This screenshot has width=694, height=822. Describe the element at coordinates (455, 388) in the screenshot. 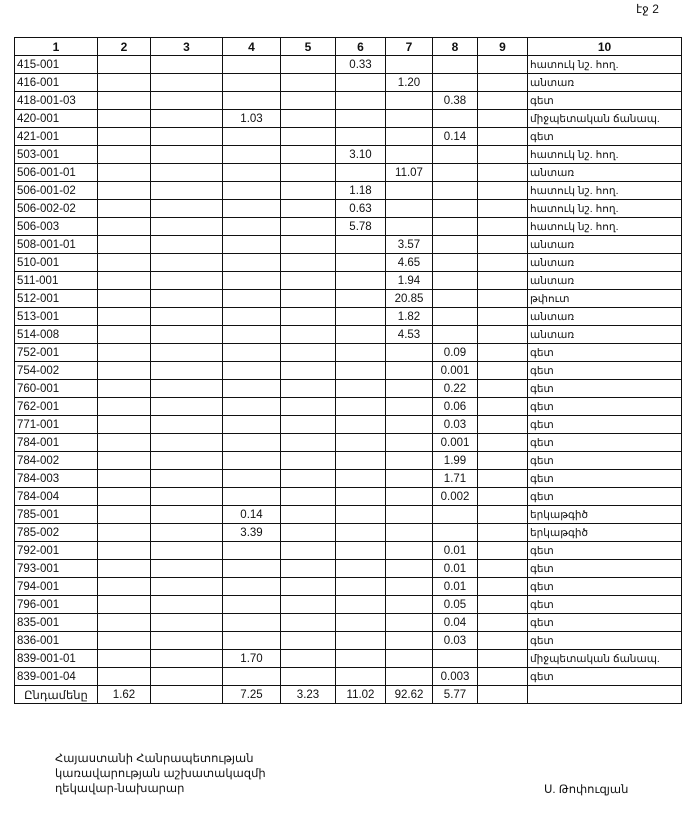

I see `table-cell-col8: 0.22` at that location.